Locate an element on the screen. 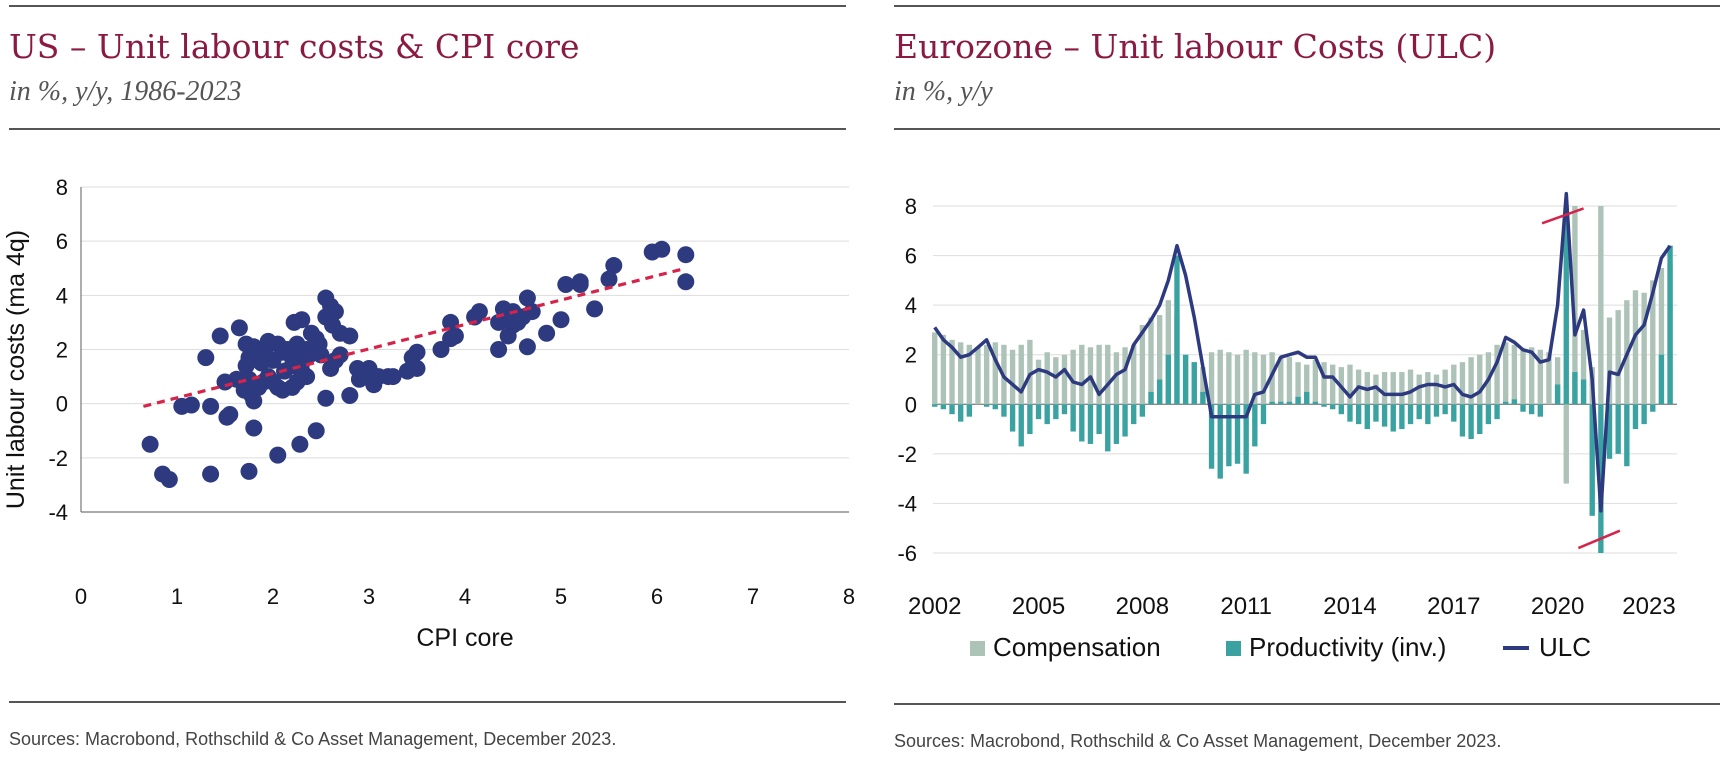  axis-break-mark is located at coordinates (1599, 539).